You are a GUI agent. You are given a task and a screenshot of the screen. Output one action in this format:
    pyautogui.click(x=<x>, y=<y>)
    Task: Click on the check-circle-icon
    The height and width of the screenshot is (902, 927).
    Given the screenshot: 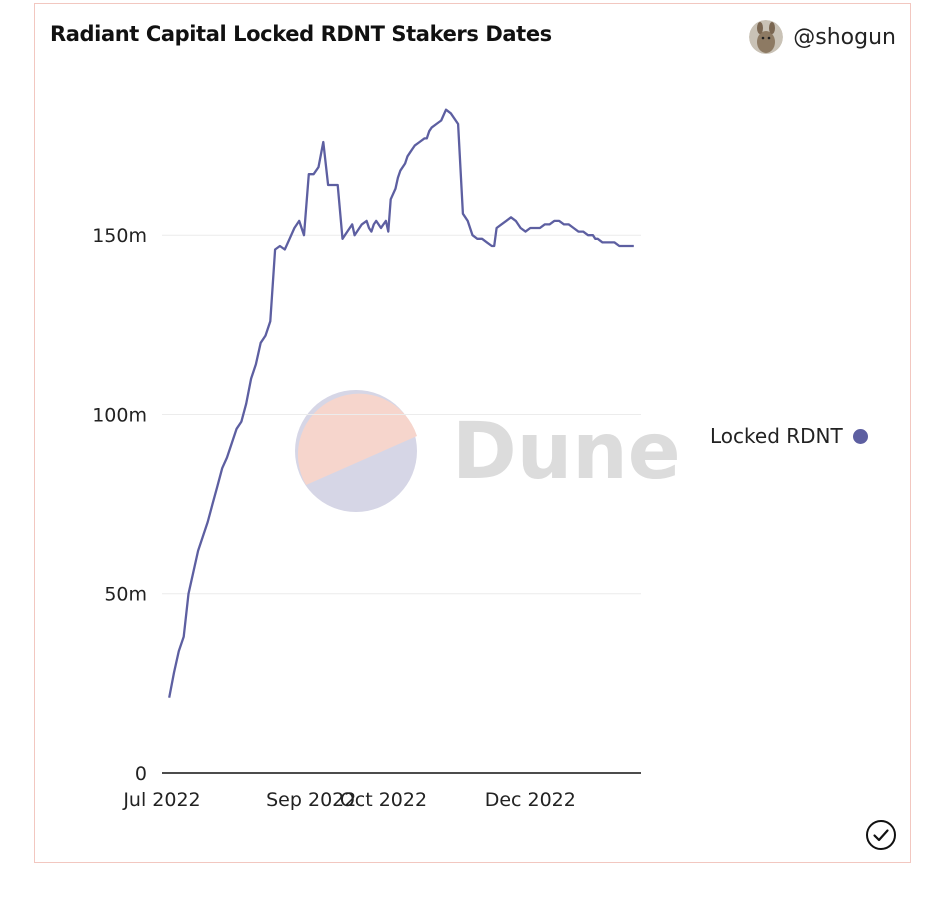 What is the action you would take?
    pyautogui.click(x=881, y=835)
    